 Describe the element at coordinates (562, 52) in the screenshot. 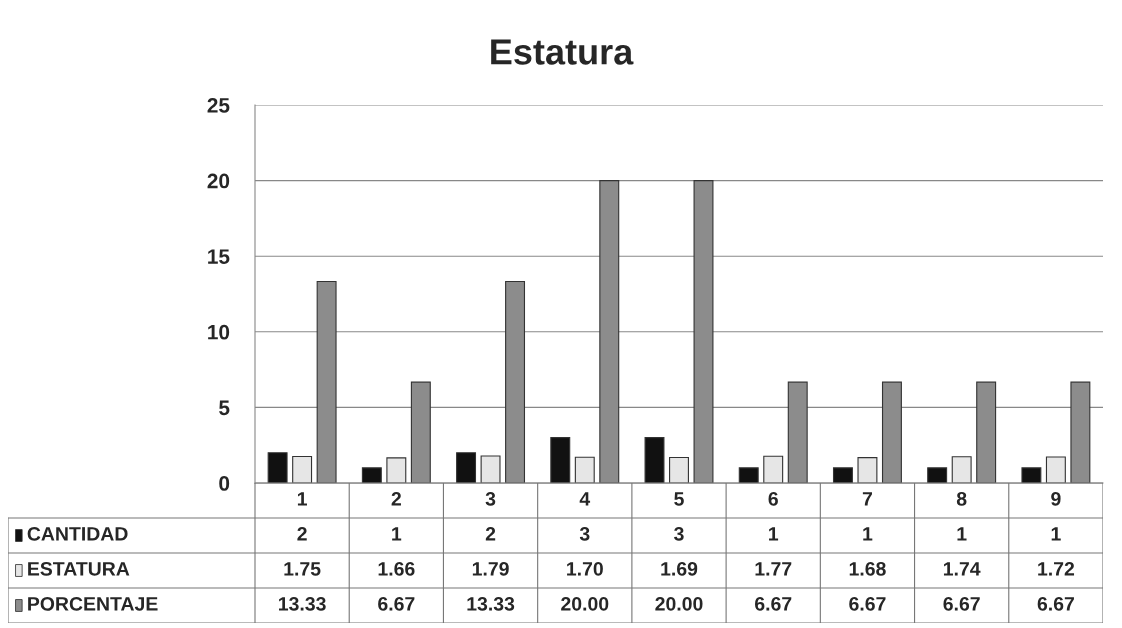

I see `chart-title: Estatura` at that location.